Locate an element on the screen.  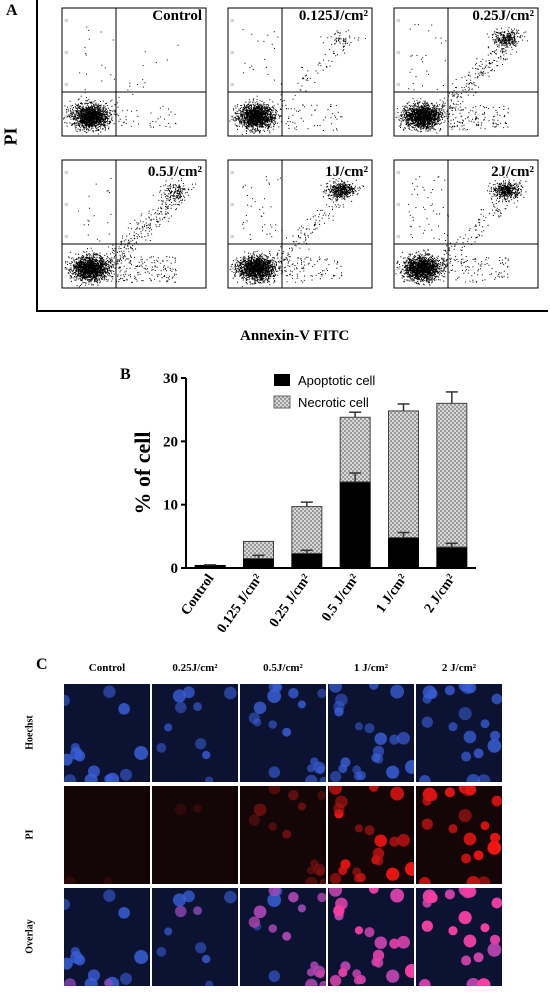
micro-column-header: Control is located at coordinates (107, 668).